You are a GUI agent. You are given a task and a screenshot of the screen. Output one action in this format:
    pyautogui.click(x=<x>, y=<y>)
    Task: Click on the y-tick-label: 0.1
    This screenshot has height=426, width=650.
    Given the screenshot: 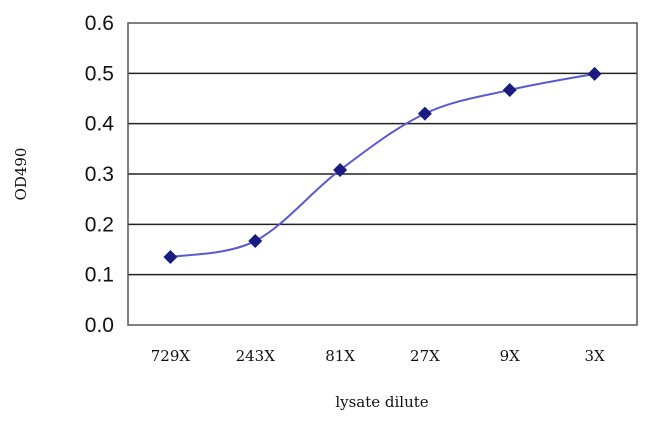 What is the action you would take?
    pyautogui.click(x=99, y=275)
    